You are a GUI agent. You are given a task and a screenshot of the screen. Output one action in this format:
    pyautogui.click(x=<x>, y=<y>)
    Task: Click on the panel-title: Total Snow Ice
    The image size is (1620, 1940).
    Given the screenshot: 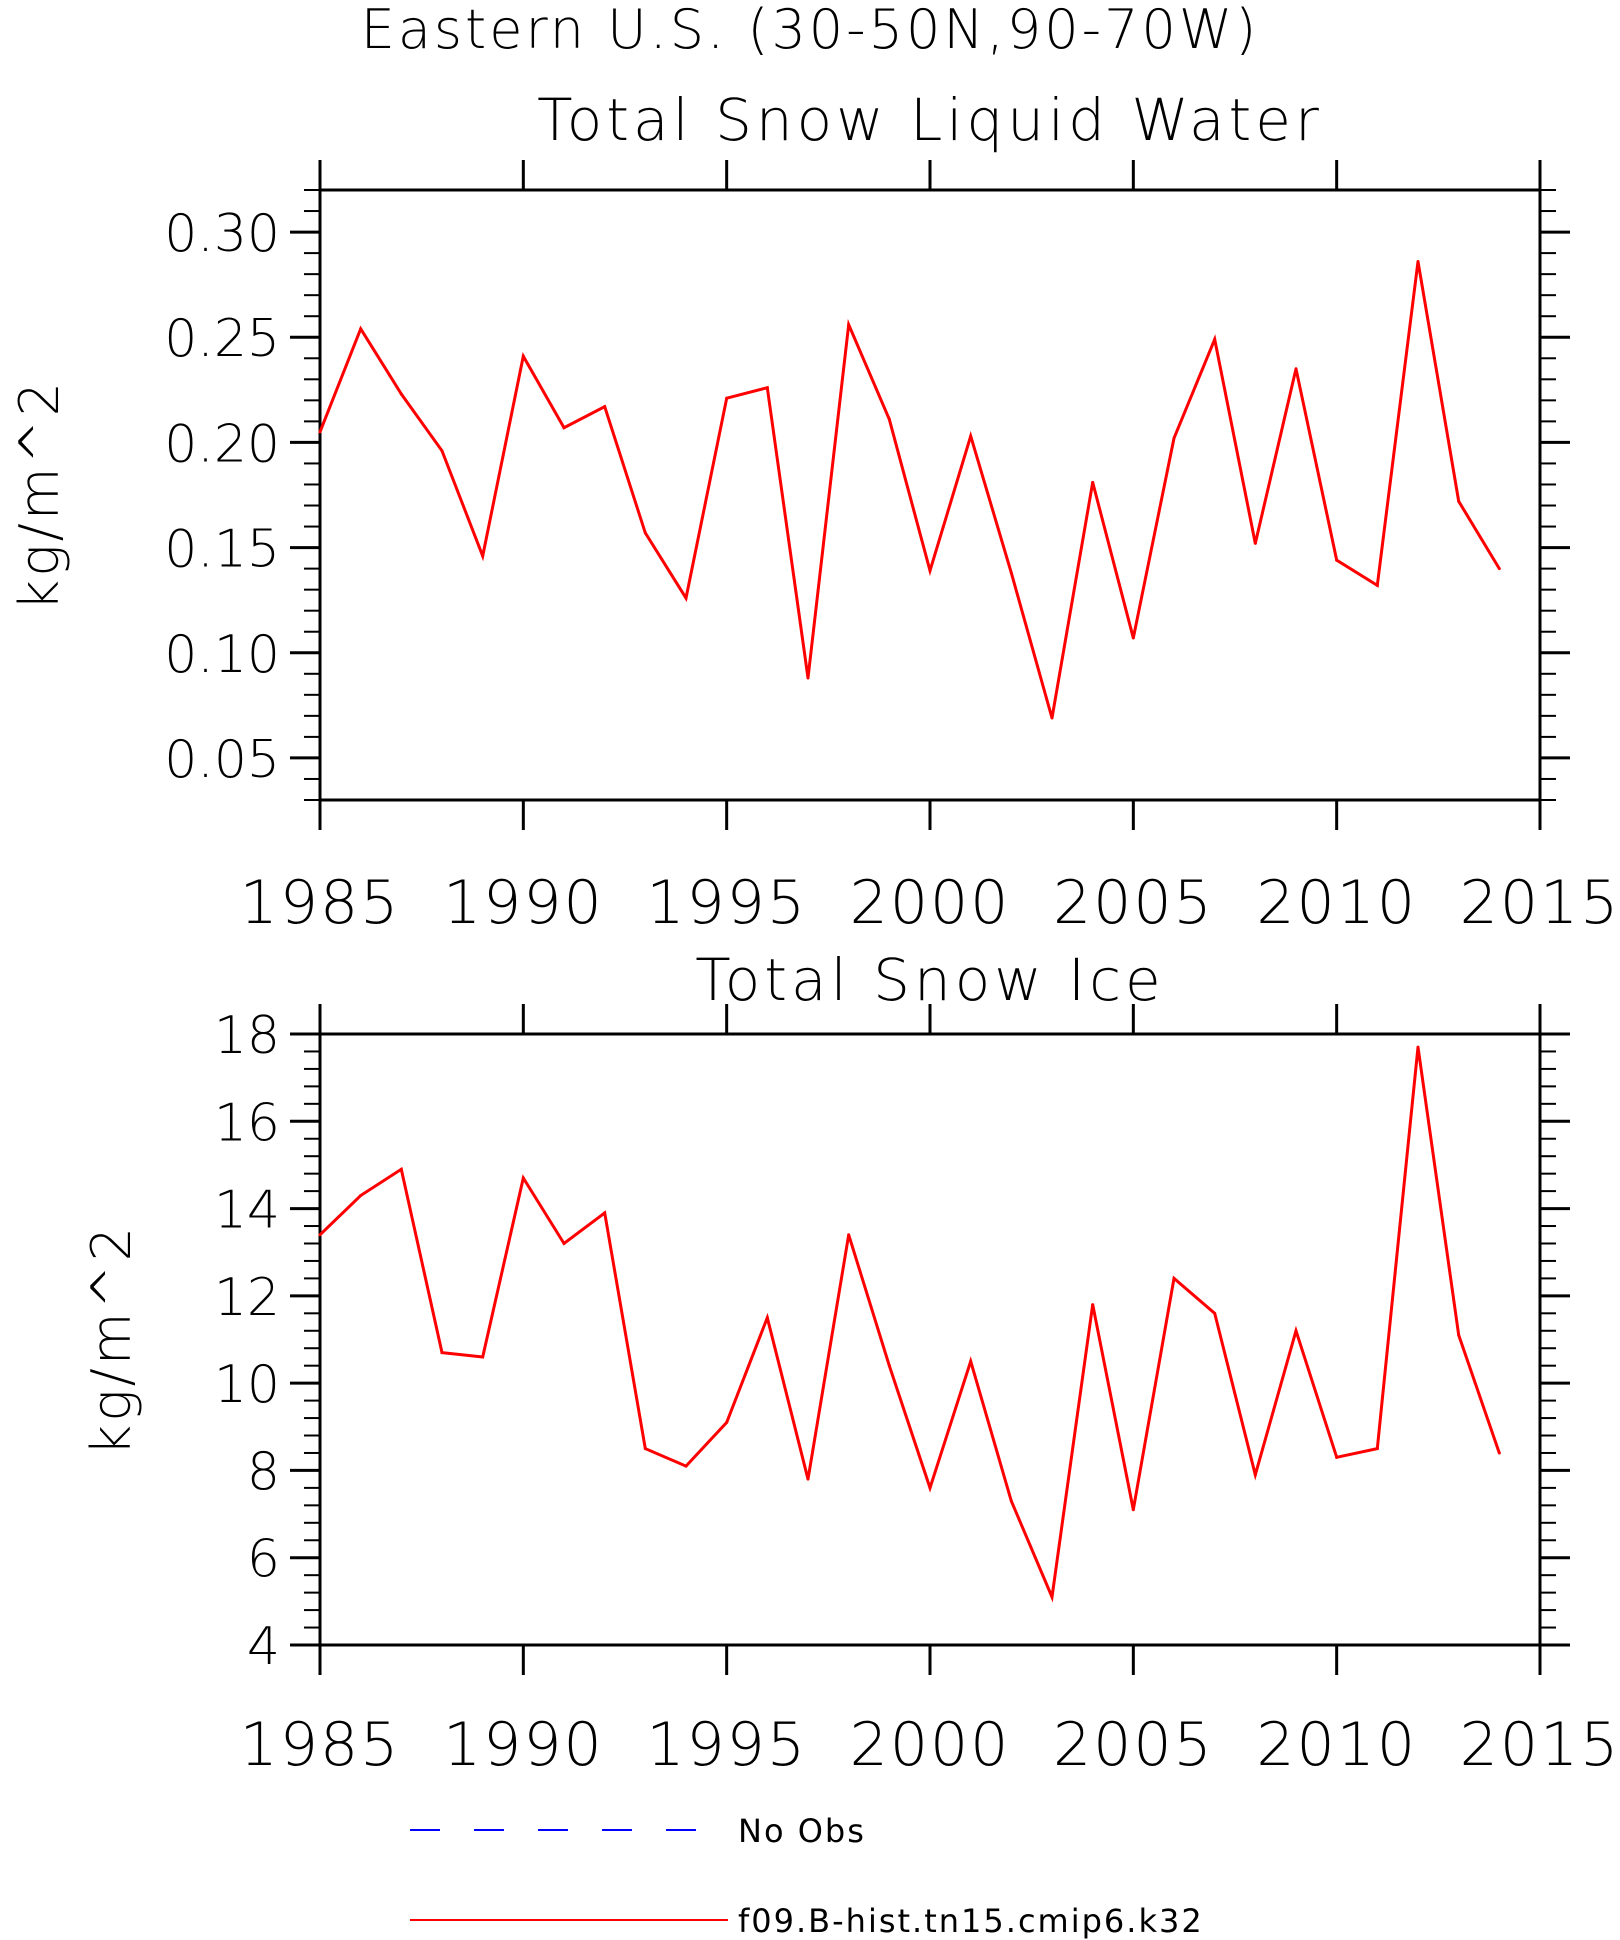 What is the action you would take?
    pyautogui.click(x=930, y=980)
    